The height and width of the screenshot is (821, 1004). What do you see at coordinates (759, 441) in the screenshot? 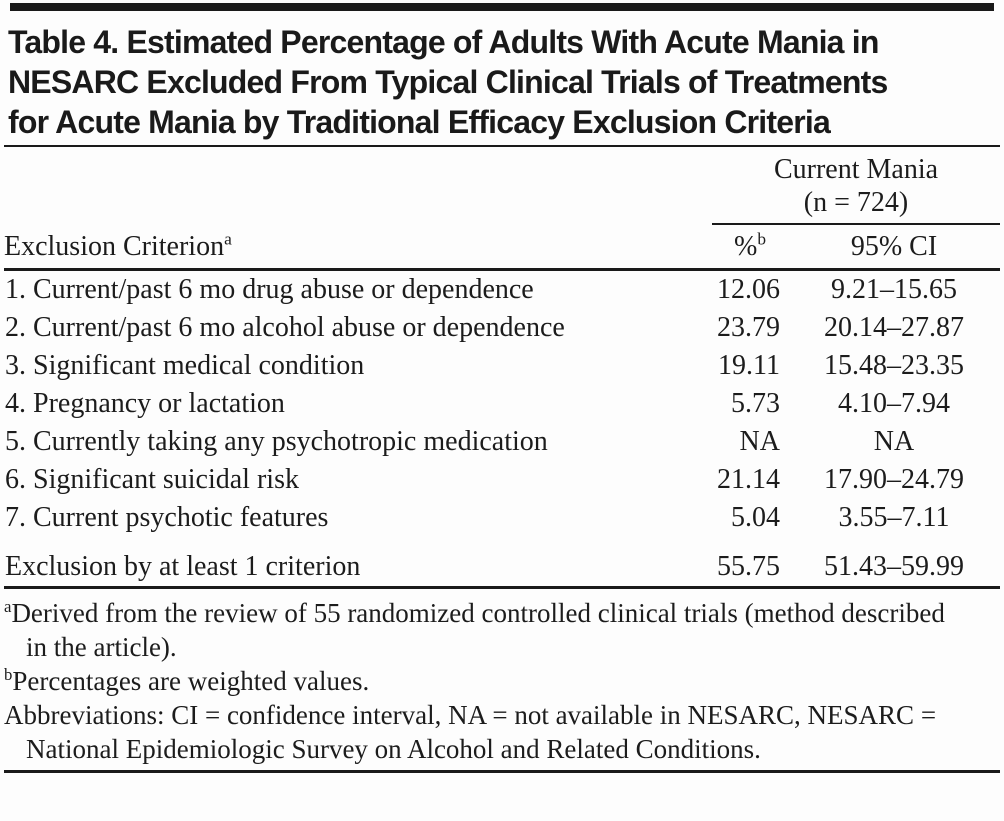
I see `percent-cell: NA` at bounding box center [759, 441].